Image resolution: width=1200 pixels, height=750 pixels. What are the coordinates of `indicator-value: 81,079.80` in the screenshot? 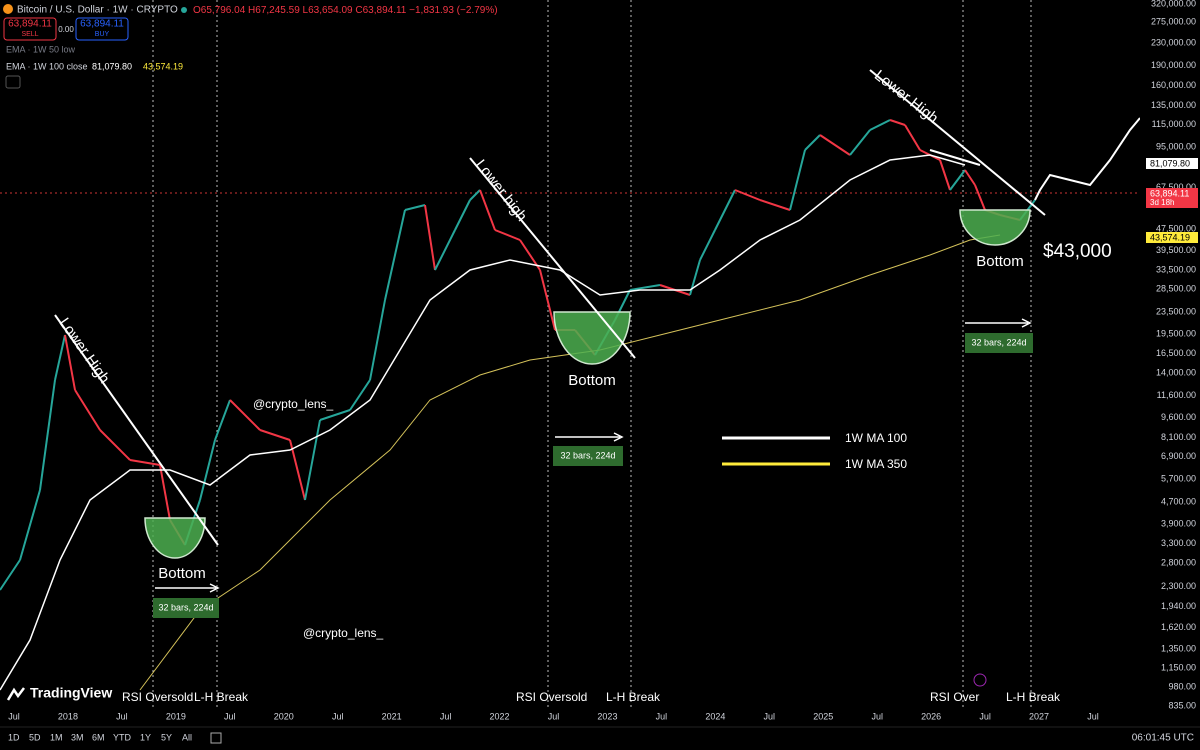 It's located at (112, 66).